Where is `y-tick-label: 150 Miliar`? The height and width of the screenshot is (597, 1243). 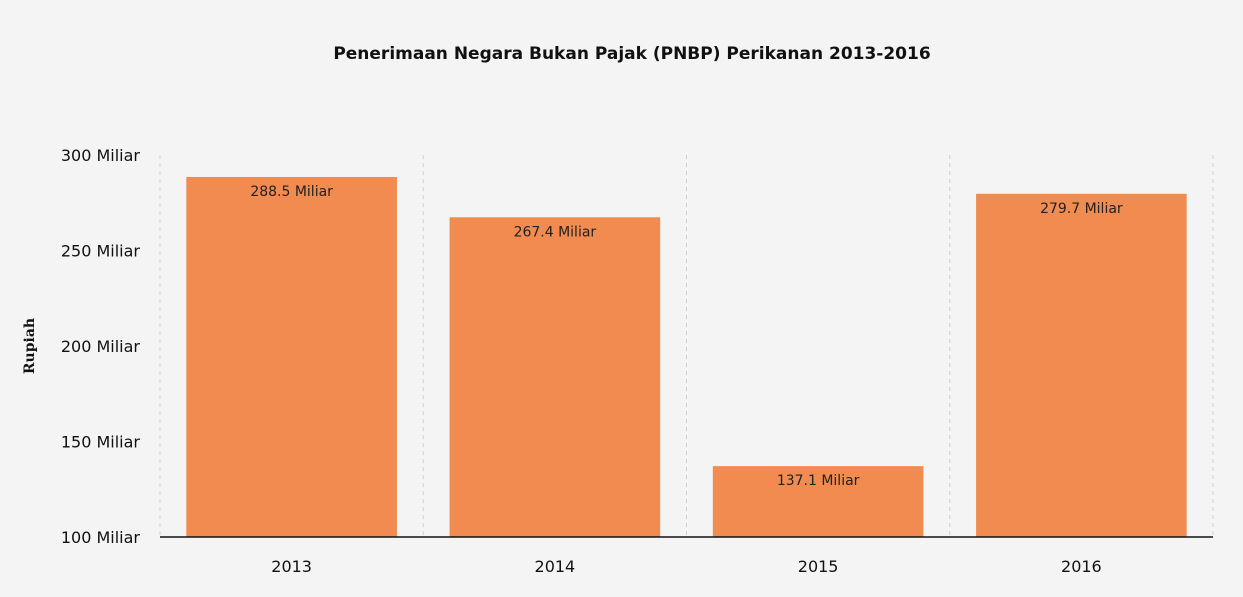 y-tick-label: 150 Miliar is located at coordinates (101, 442).